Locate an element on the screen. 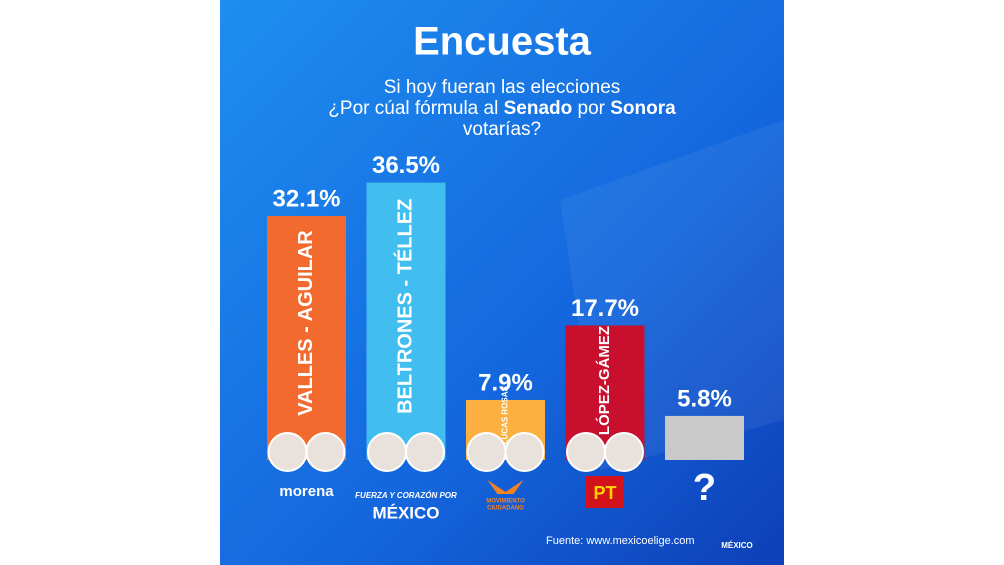 The height and width of the screenshot is (565, 1004). category-label: LÓPEZ-GÁMEZ is located at coordinates (604, 380).